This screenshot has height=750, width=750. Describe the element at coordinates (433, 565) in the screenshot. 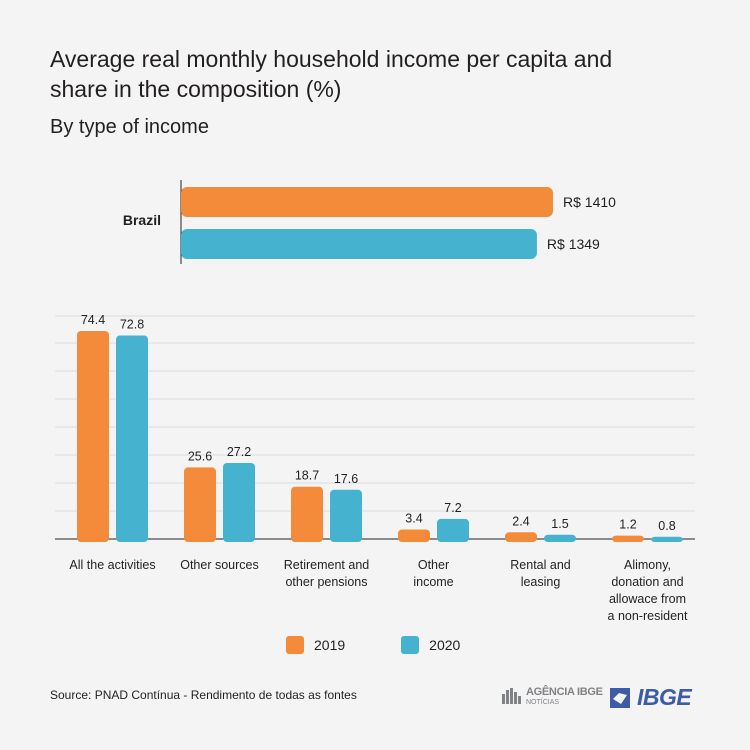

I see `category-label-3-0: Other` at that location.